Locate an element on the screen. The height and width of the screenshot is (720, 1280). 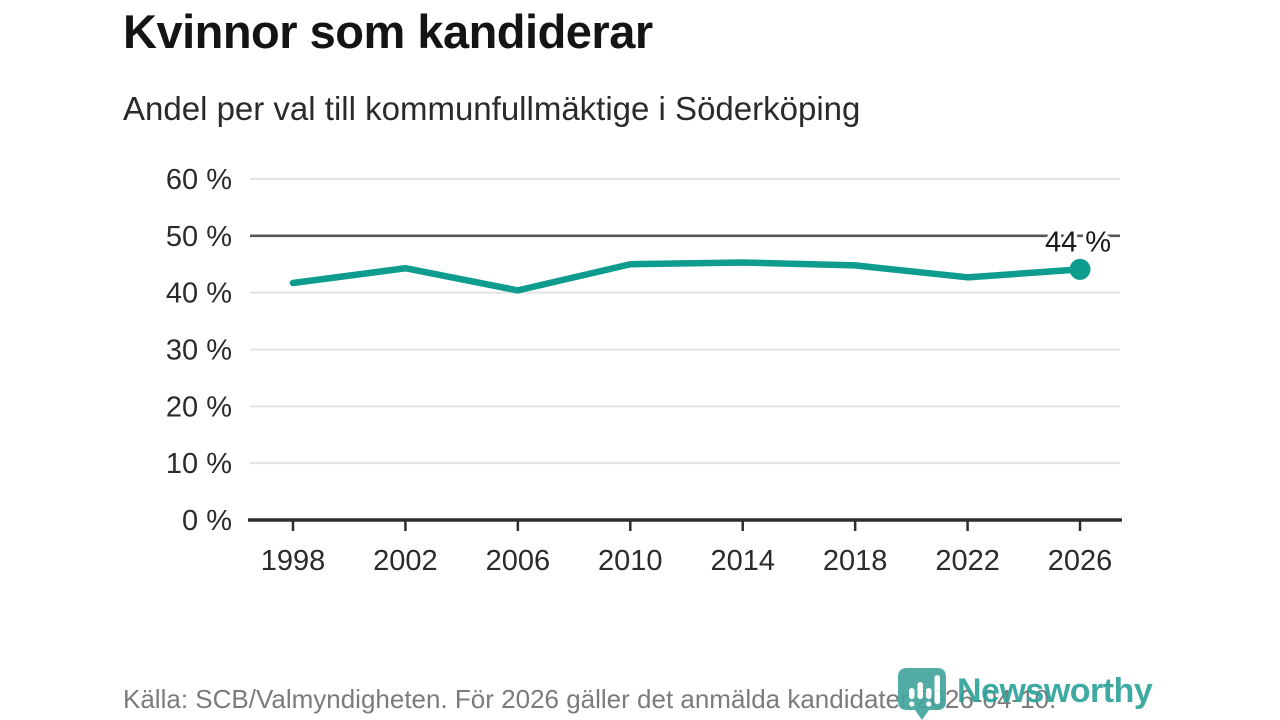
end-point-marker is located at coordinates (1080, 269).